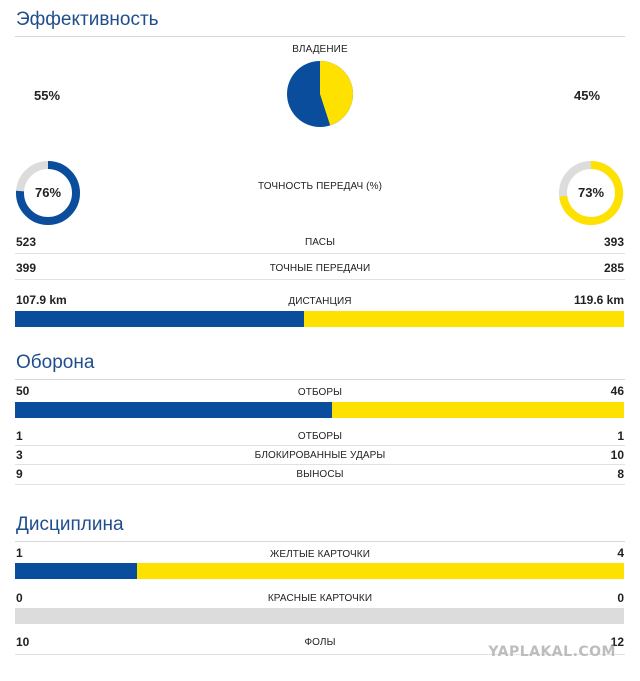 The width and height of the screenshot is (640, 681). Describe the element at coordinates (41, 300) in the screenshot. I see `distance-left-value: 107.9 km` at that location.